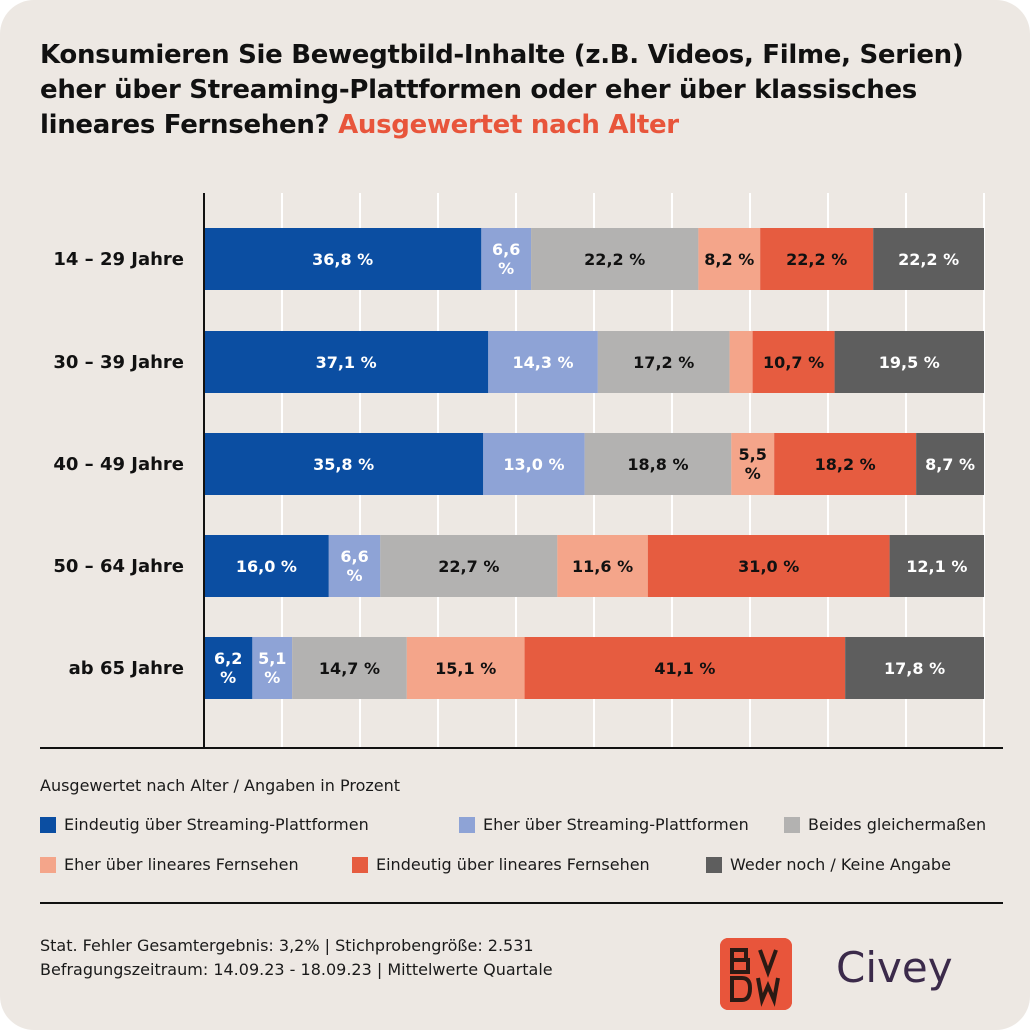 The image size is (1030, 1030). I want to click on data-label: 13,0 %, so click(533, 464).